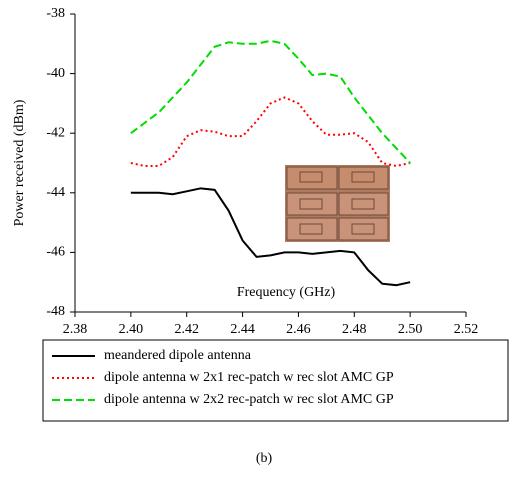  I want to click on caption: (b), so click(264, 458).